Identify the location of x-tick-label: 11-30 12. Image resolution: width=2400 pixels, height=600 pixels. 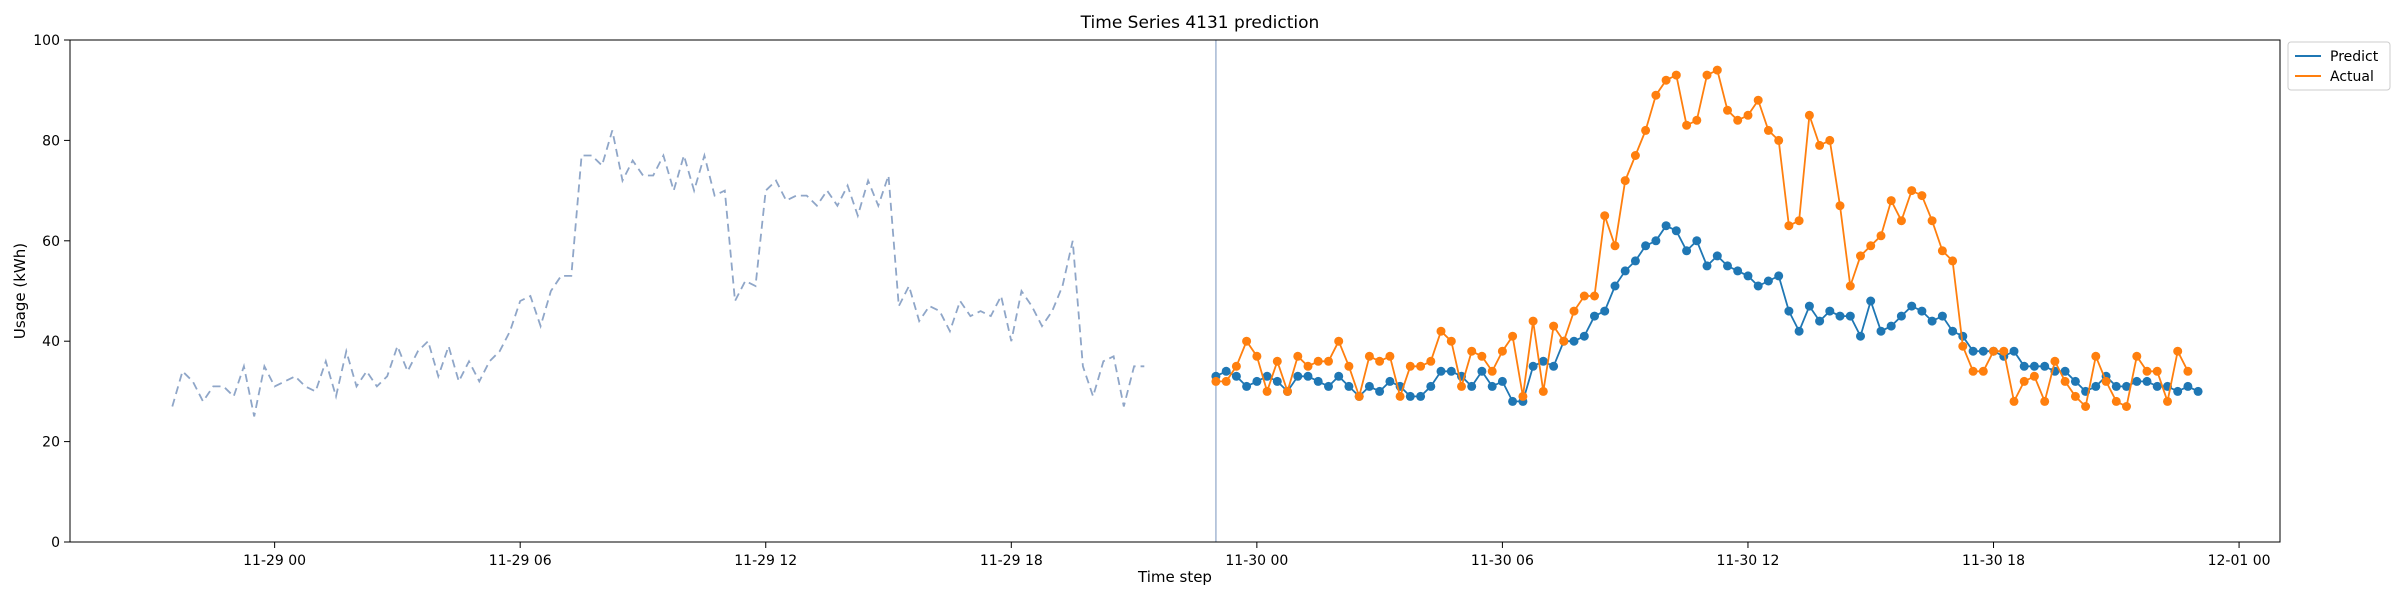
(1747, 561).